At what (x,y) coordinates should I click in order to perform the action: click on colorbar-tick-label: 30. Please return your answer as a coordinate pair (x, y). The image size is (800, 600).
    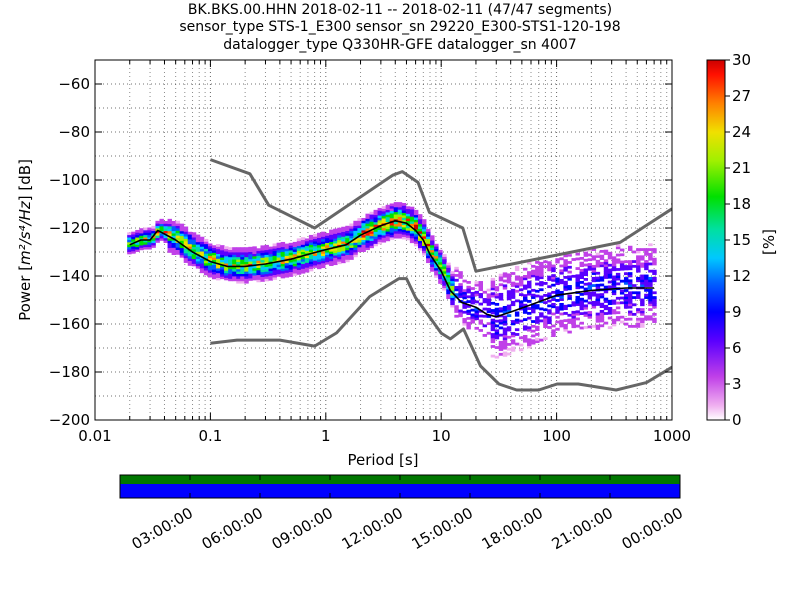
    Looking at the image, I should click on (741, 60).